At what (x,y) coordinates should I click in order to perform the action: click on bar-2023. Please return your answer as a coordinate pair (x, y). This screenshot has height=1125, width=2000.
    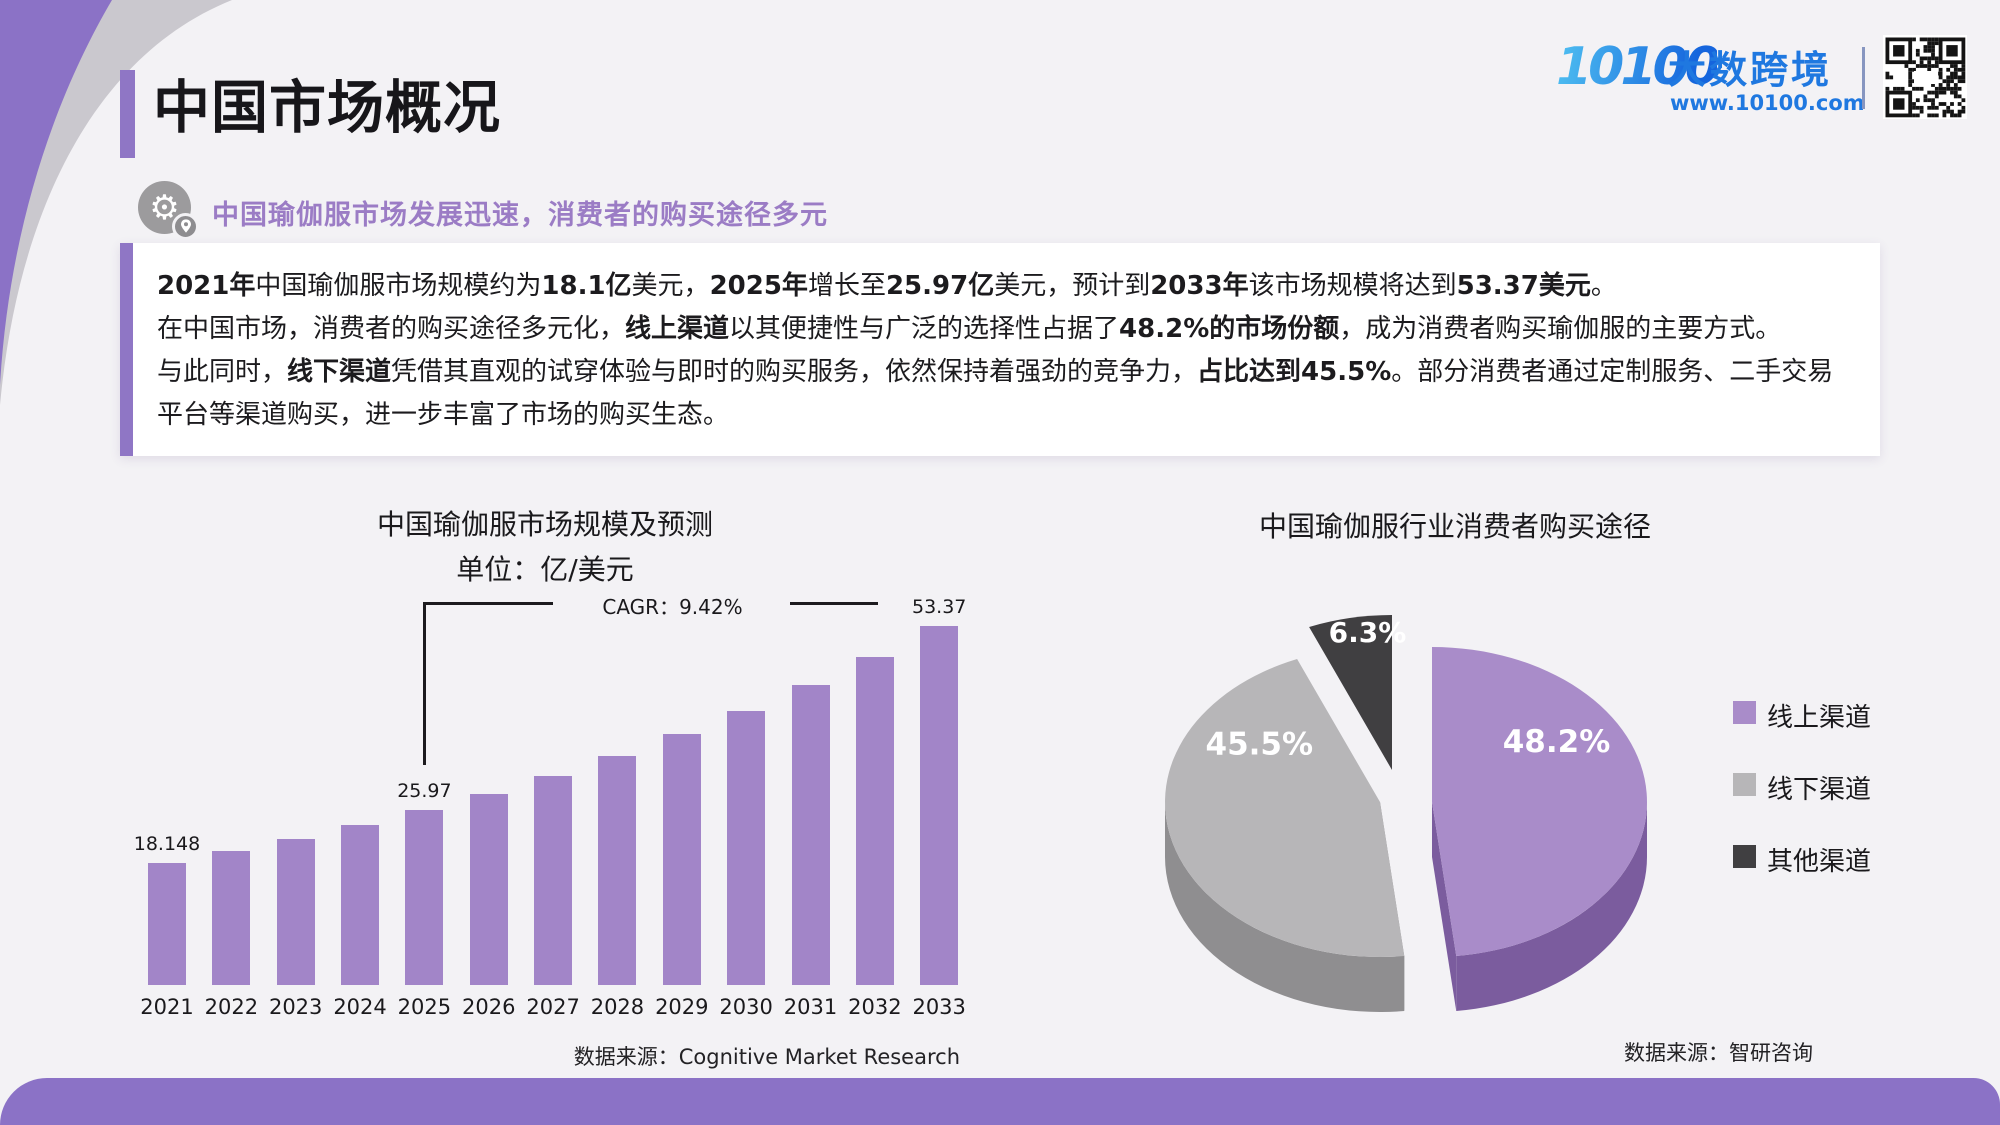
    Looking at the image, I should click on (295, 912).